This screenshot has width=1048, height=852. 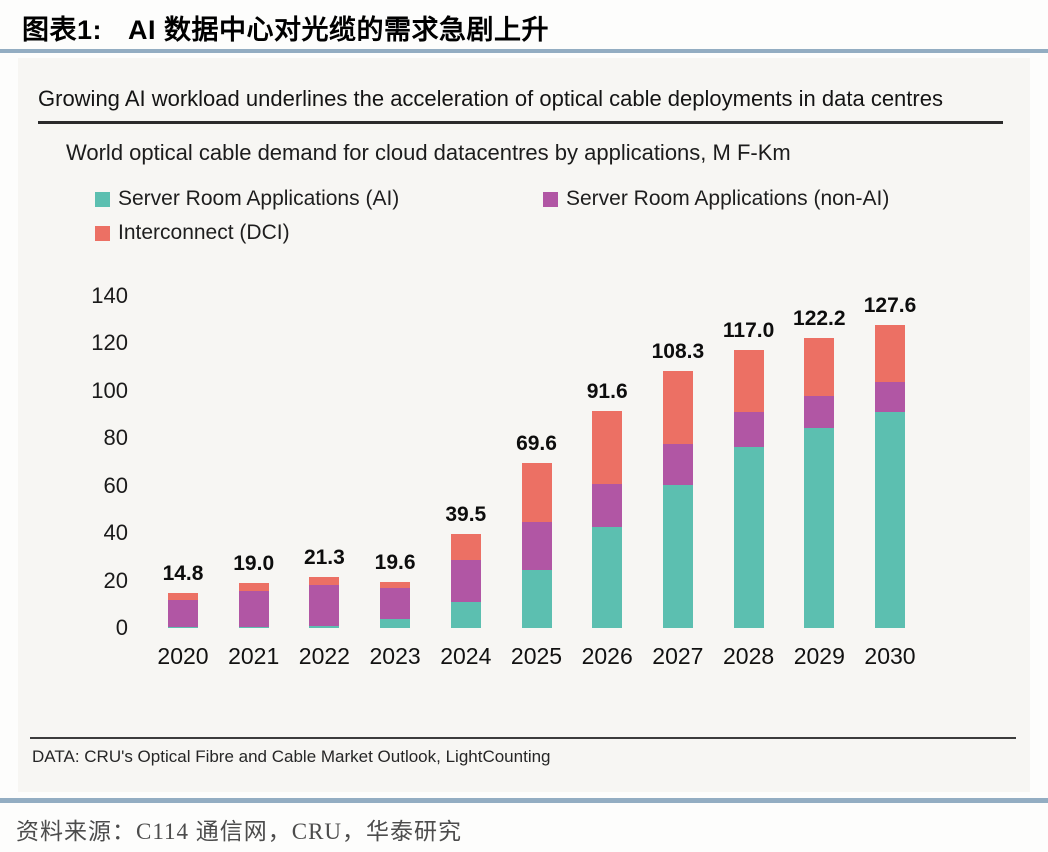 I want to click on y-axis-tick: 140, so click(x=109, y=295).